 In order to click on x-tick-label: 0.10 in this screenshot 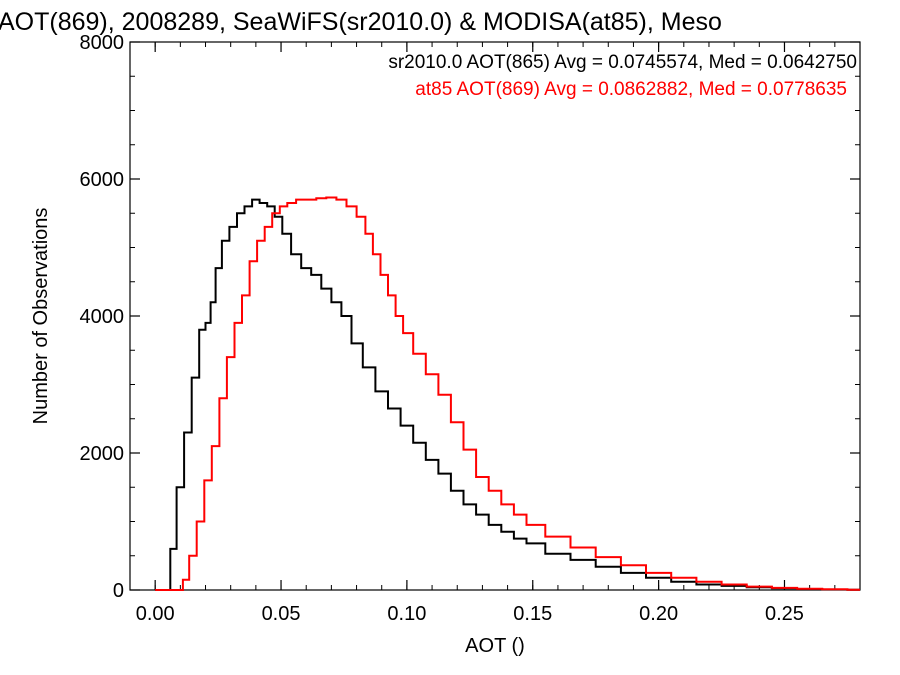, I will do `click(406, 614)`.